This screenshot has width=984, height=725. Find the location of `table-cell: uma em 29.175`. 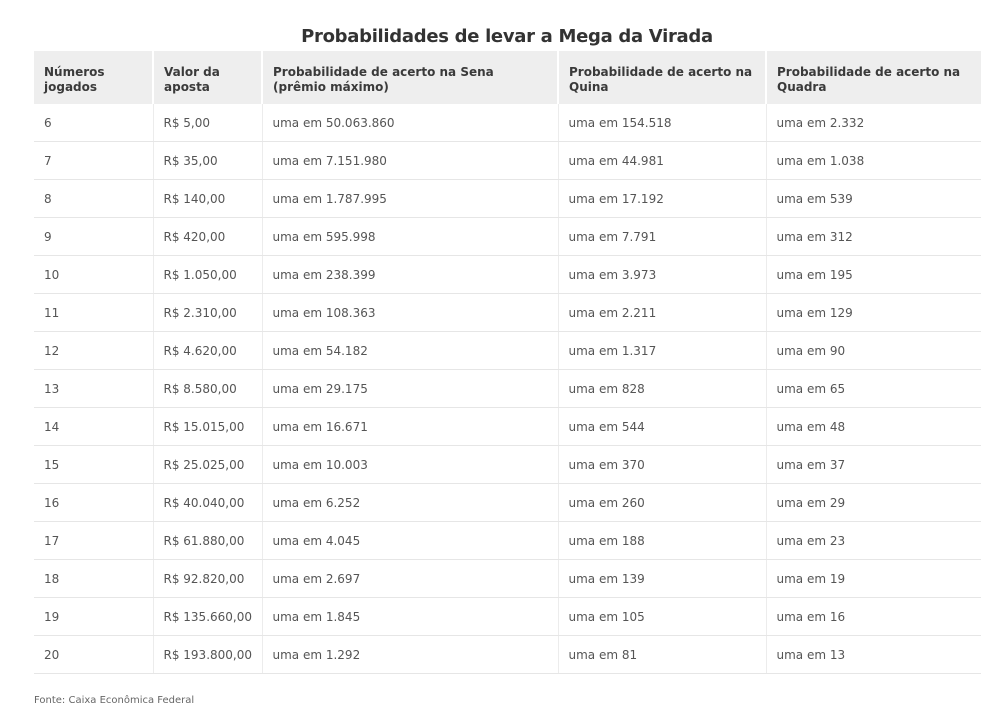

table-cell: uma em 29.175 is located at coordinates (409, 388).